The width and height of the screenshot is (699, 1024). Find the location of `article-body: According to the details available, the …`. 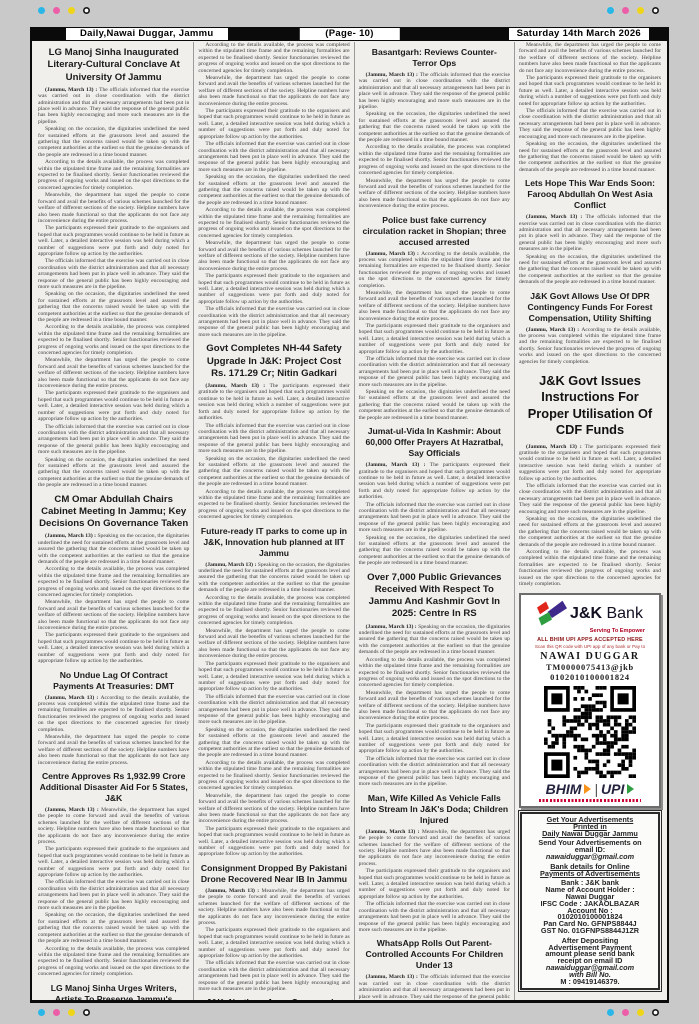

article-body: According to the details available, the … is located at coordinates (273, 190).